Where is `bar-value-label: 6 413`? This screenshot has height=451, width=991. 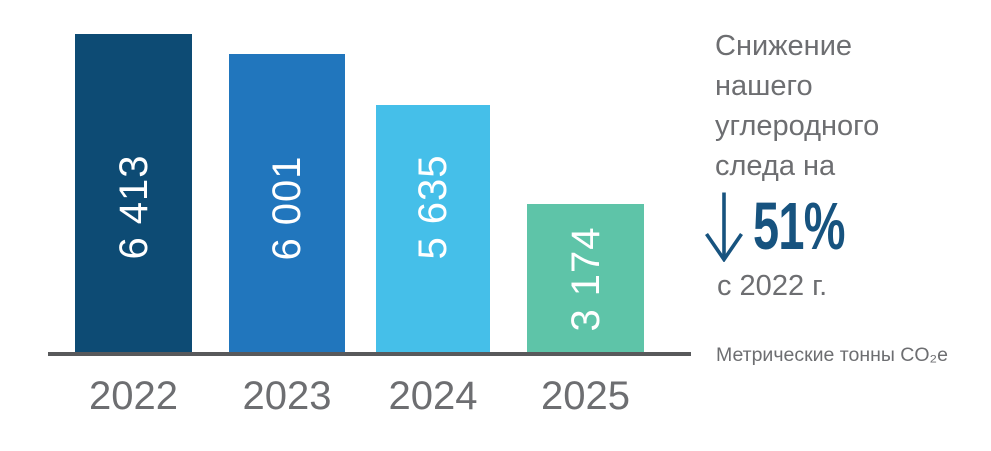
bar-value-label: 6 413 is located at coordinates (133, 207).